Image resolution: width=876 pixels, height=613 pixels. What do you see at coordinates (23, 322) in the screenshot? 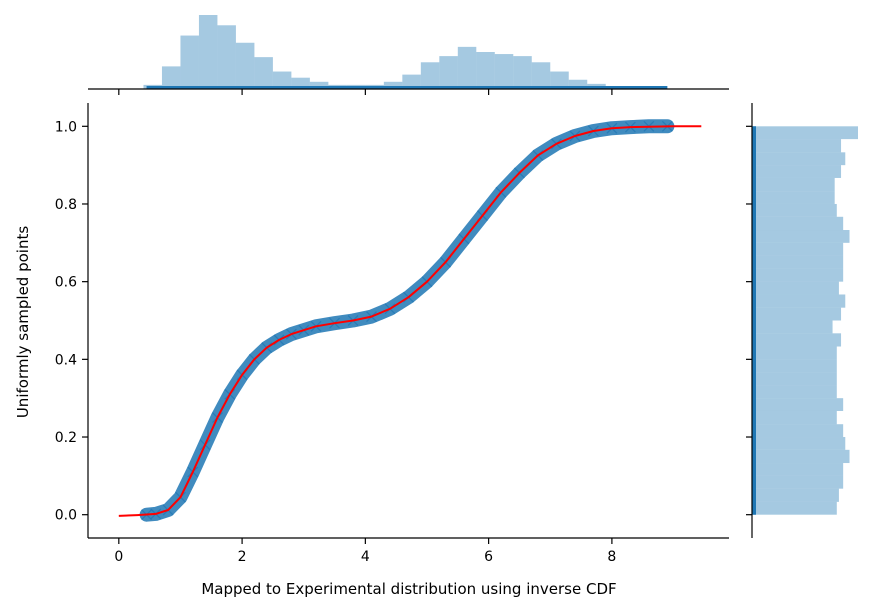
I see `y-axis-label: Uniformly sampled points` at bounding box center [23, 322].